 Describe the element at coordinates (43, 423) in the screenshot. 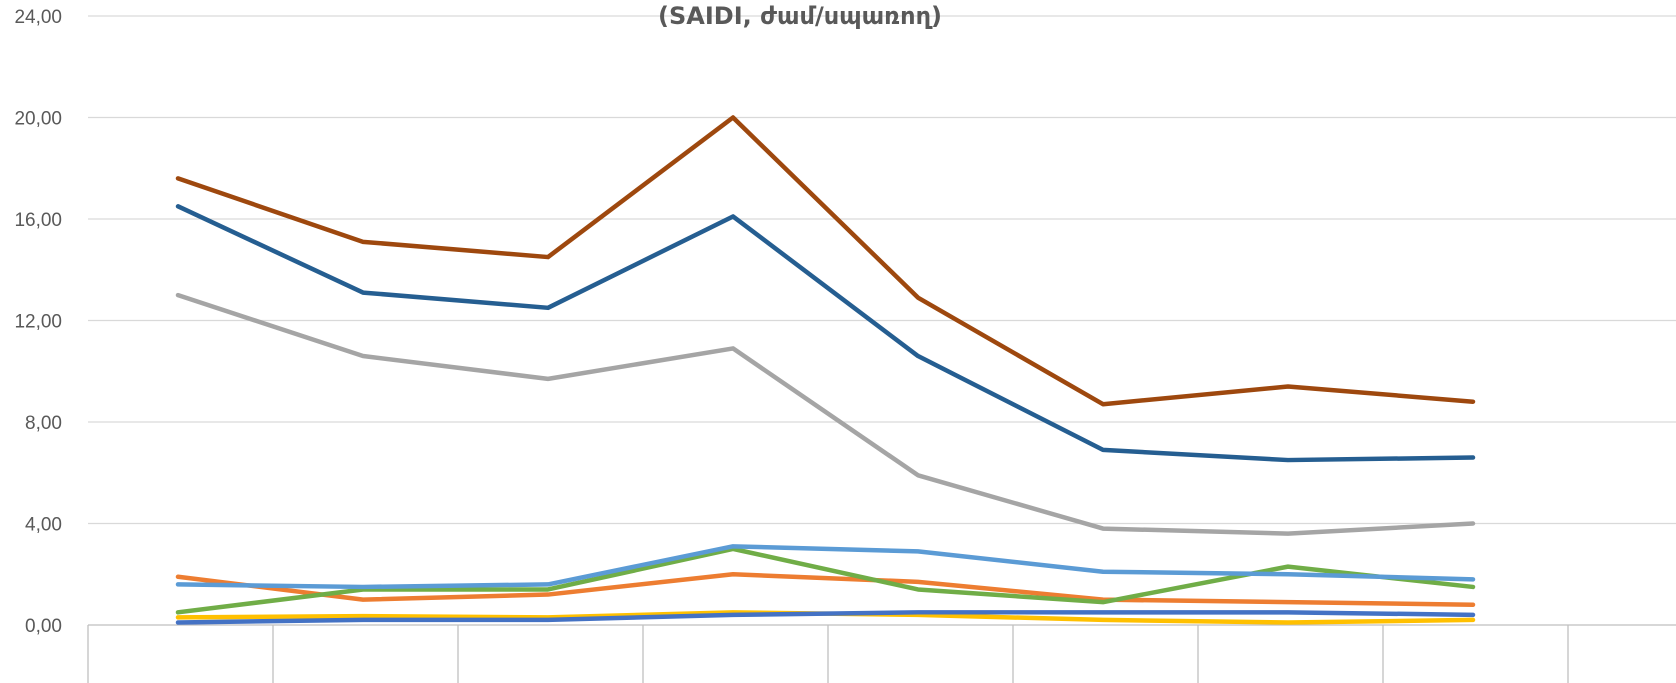

I see `y-tick-label: 8,00` at that location.